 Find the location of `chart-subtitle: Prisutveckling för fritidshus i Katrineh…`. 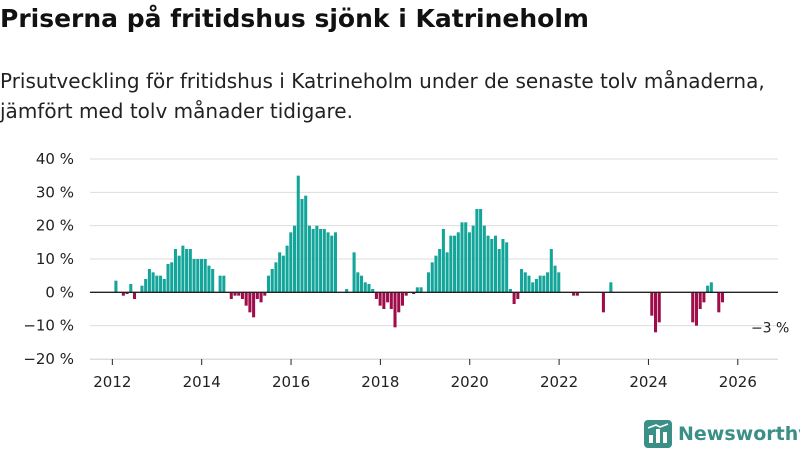

chart-subtitle: Prisutveckling för fritidshus i Katrineh… is located at coordinates (382, 96).